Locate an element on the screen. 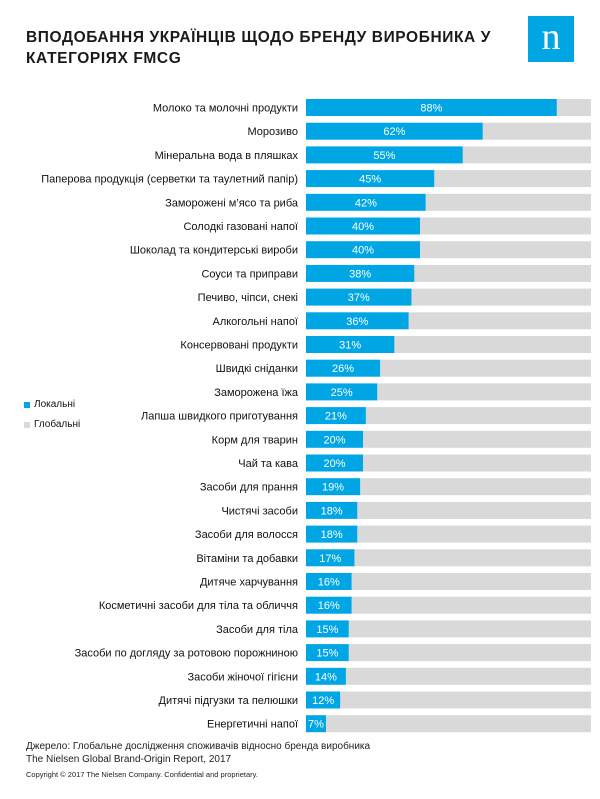 This screenshot has width=600, height=799. value-label-local: 36% is located at coordinates (357, 322).